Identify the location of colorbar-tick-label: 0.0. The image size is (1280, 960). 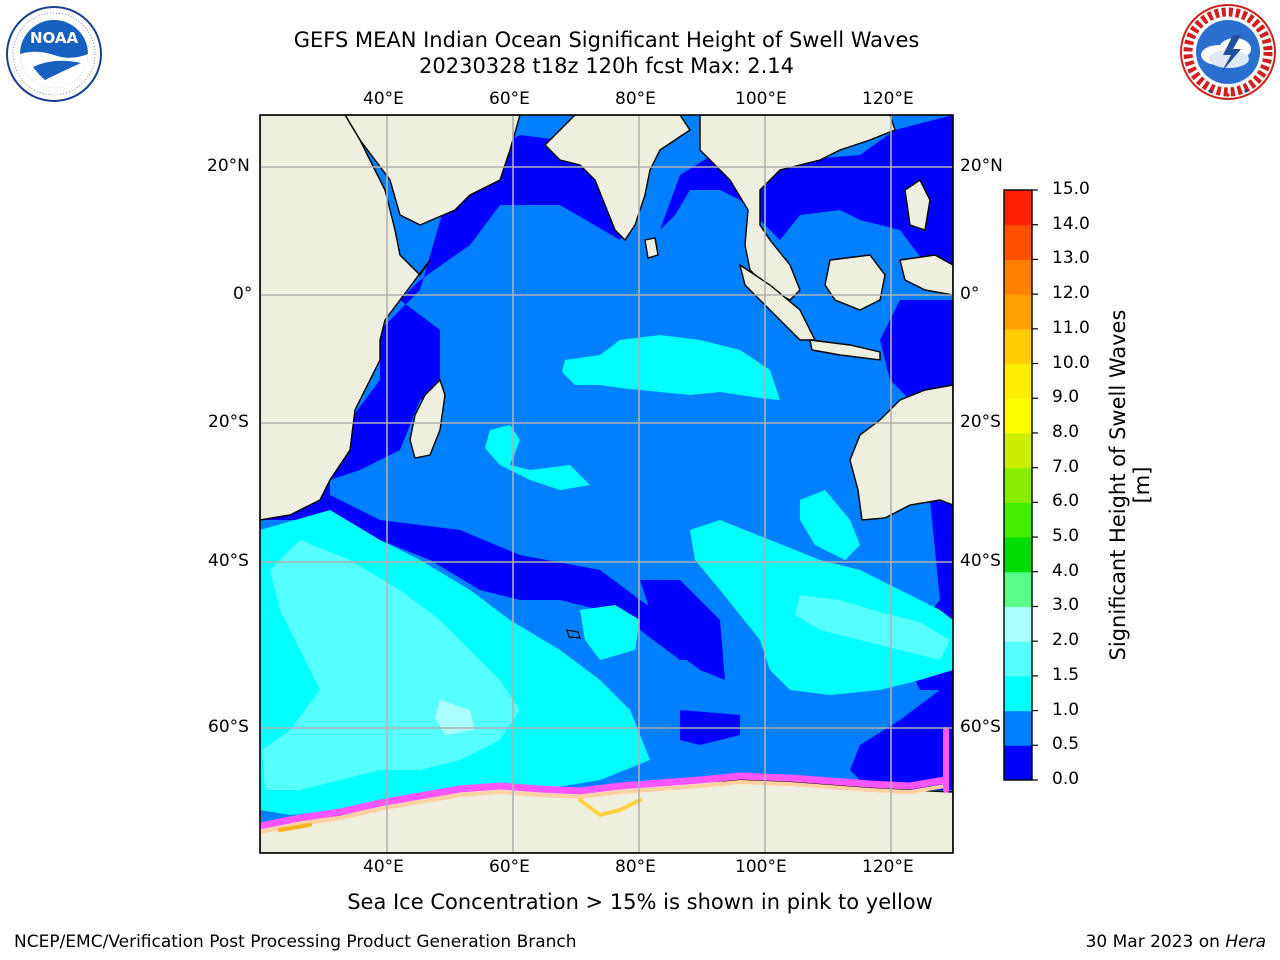
(1066, 779).